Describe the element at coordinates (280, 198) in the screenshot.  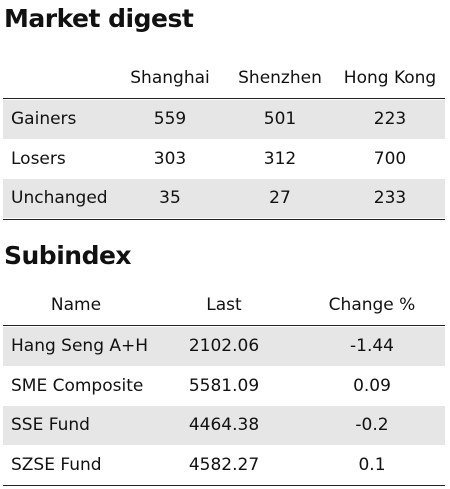
I see `cell-value: 27` at that location.